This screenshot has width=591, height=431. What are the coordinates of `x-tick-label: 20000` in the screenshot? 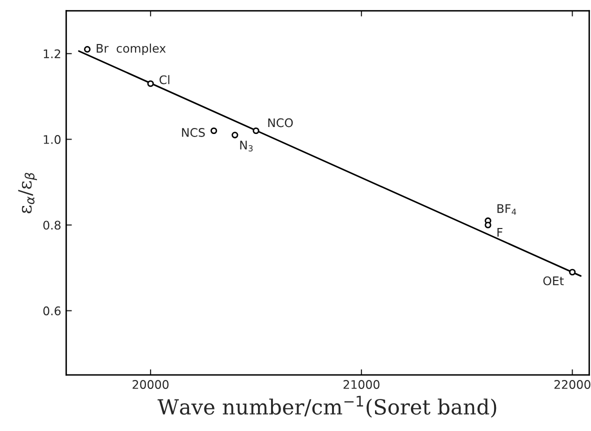 It's located at (150, 384).